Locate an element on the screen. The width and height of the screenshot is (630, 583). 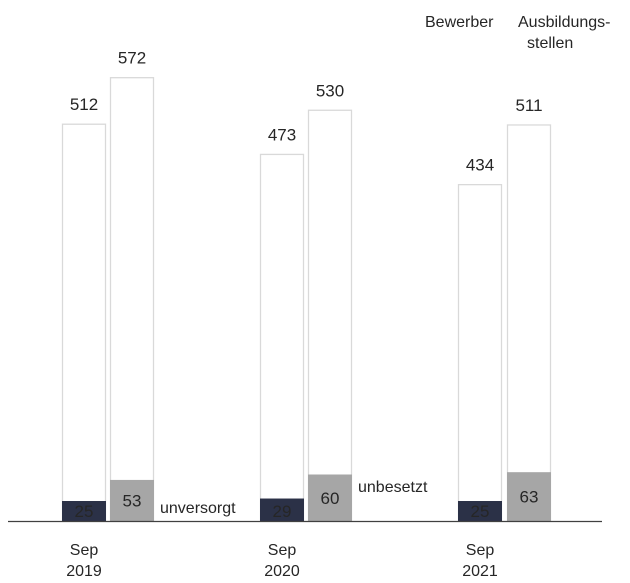
value-label-unbesetzt: 63 is located at coordinates (529, 497).